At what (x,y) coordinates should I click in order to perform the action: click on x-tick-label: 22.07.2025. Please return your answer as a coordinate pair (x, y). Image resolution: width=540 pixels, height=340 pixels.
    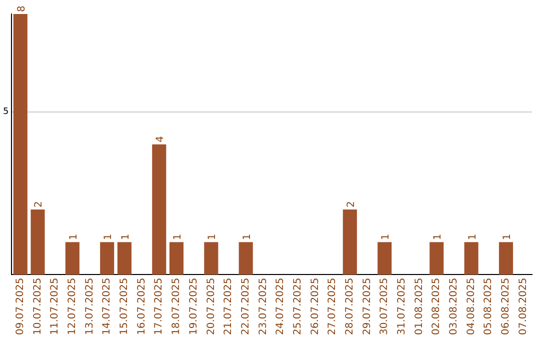
    Looking at the image, I should click on (246, 307).